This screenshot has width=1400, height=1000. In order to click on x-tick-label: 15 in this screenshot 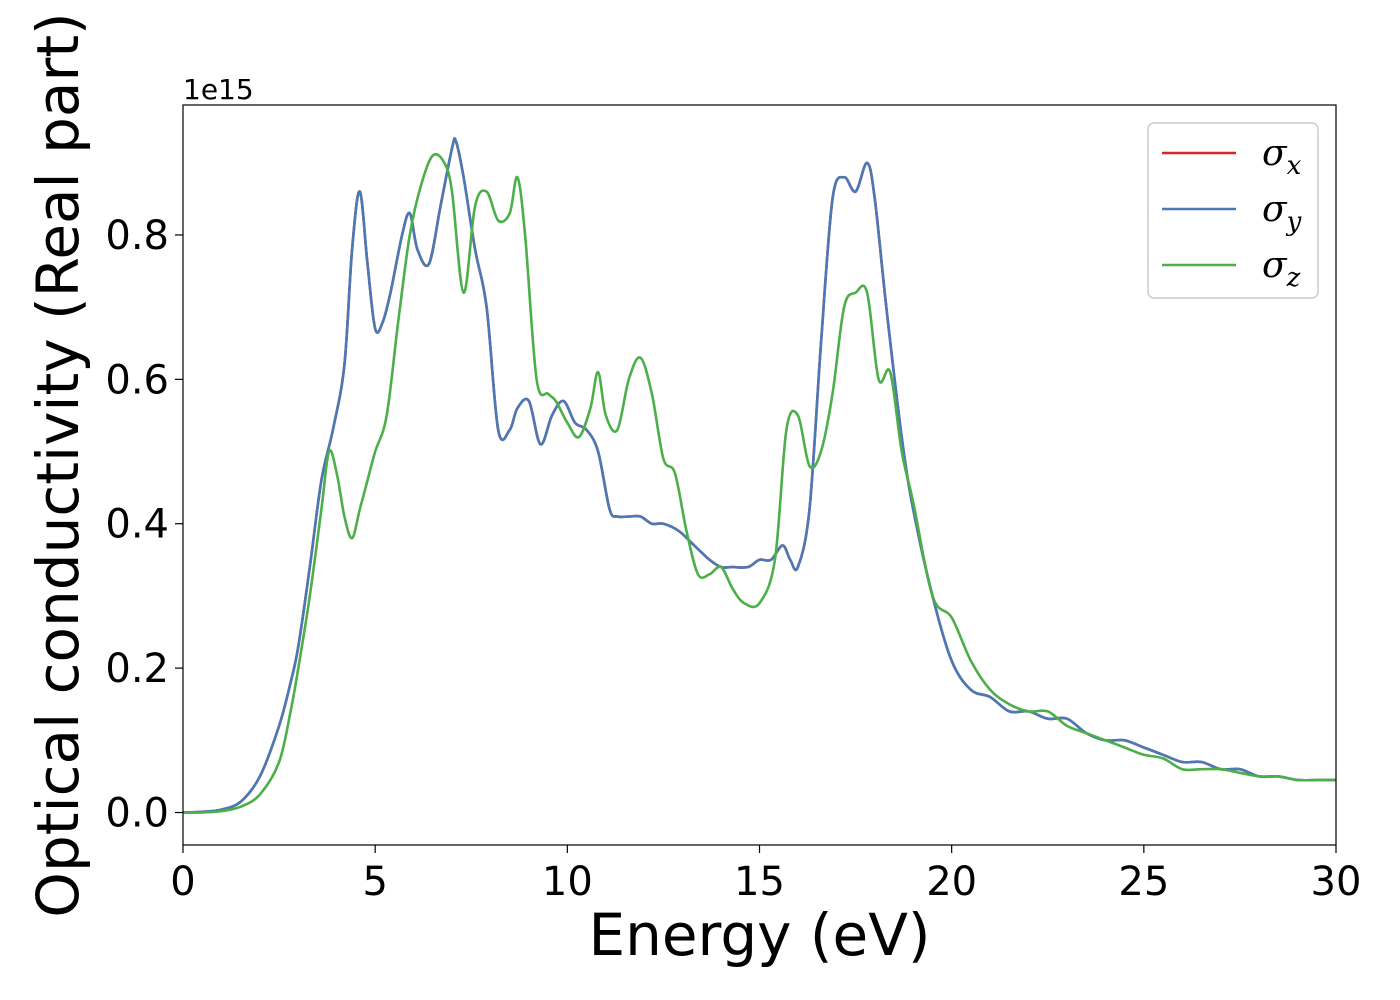, I will do `click(759, 882)`.